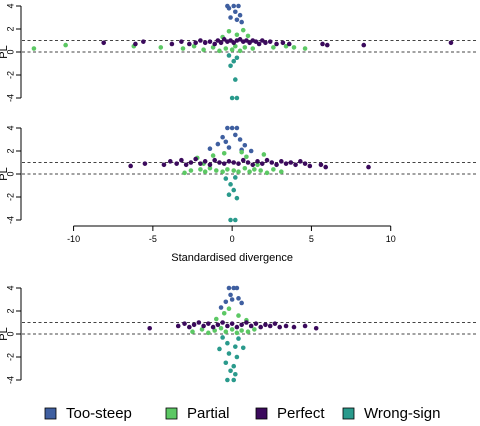 The height and width of the screenshot is (426, 480). I want to click on legend-swatch, so click(171, 413).